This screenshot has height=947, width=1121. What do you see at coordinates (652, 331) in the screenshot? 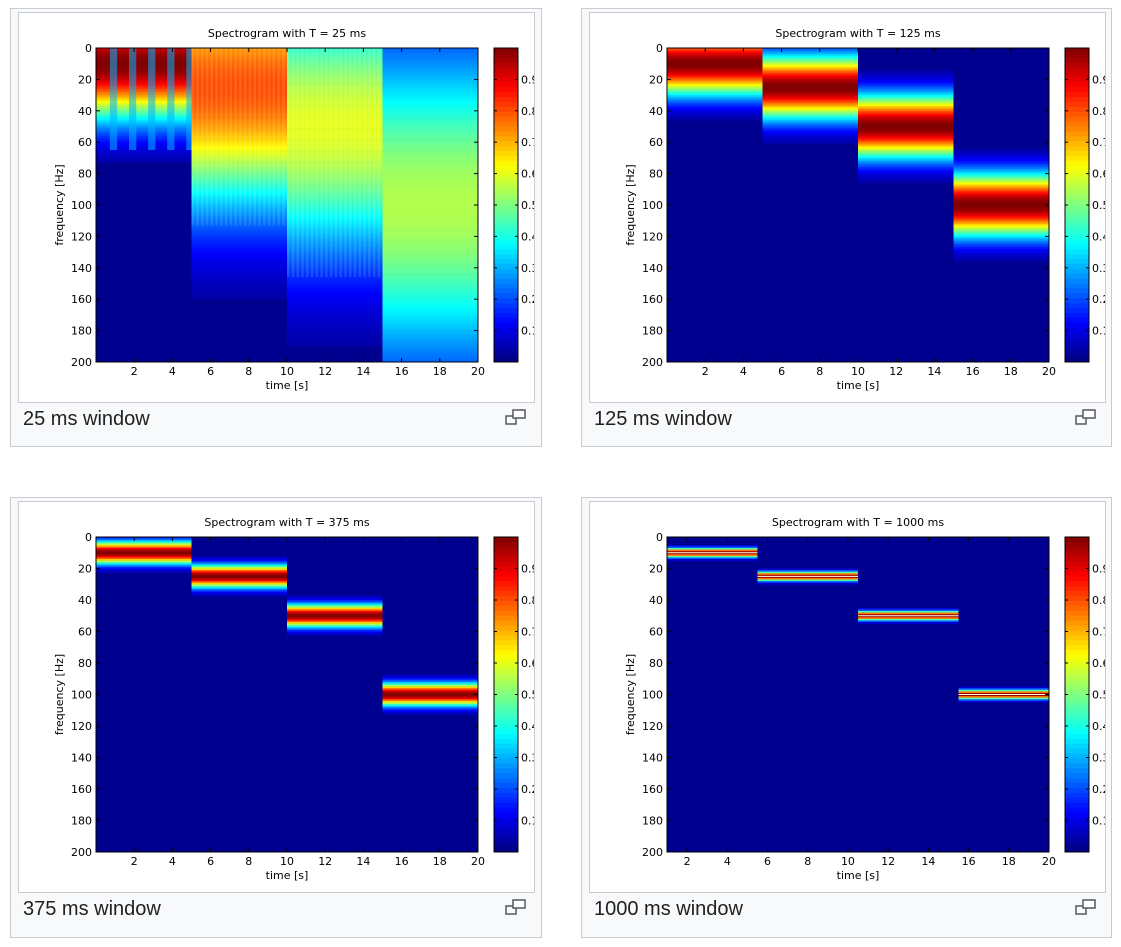
I see `y-tick-label: 180` at bounding box center [652, 331].